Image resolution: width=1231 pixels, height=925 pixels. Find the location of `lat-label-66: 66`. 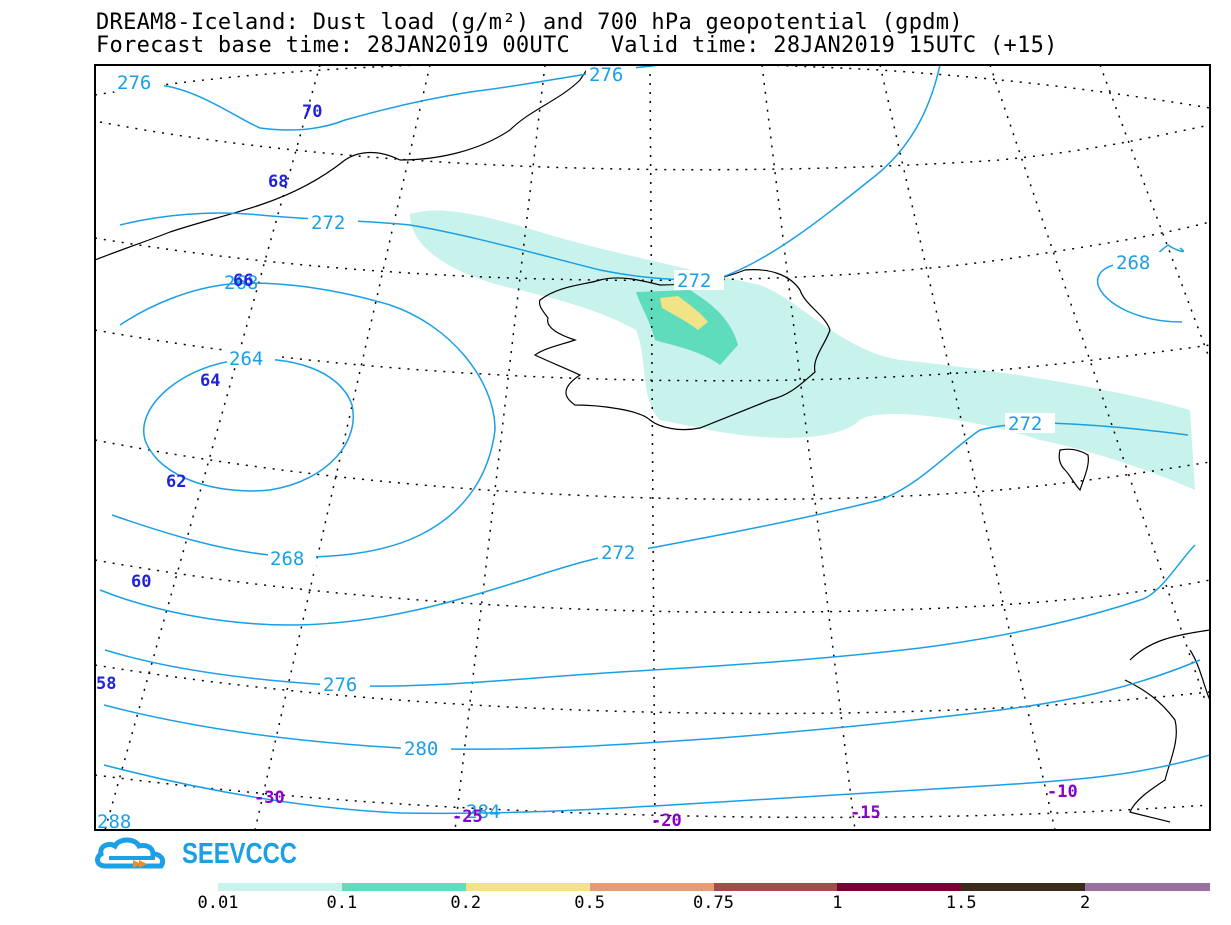

lat-label-66: 66 is located at coordinates (243, 281).